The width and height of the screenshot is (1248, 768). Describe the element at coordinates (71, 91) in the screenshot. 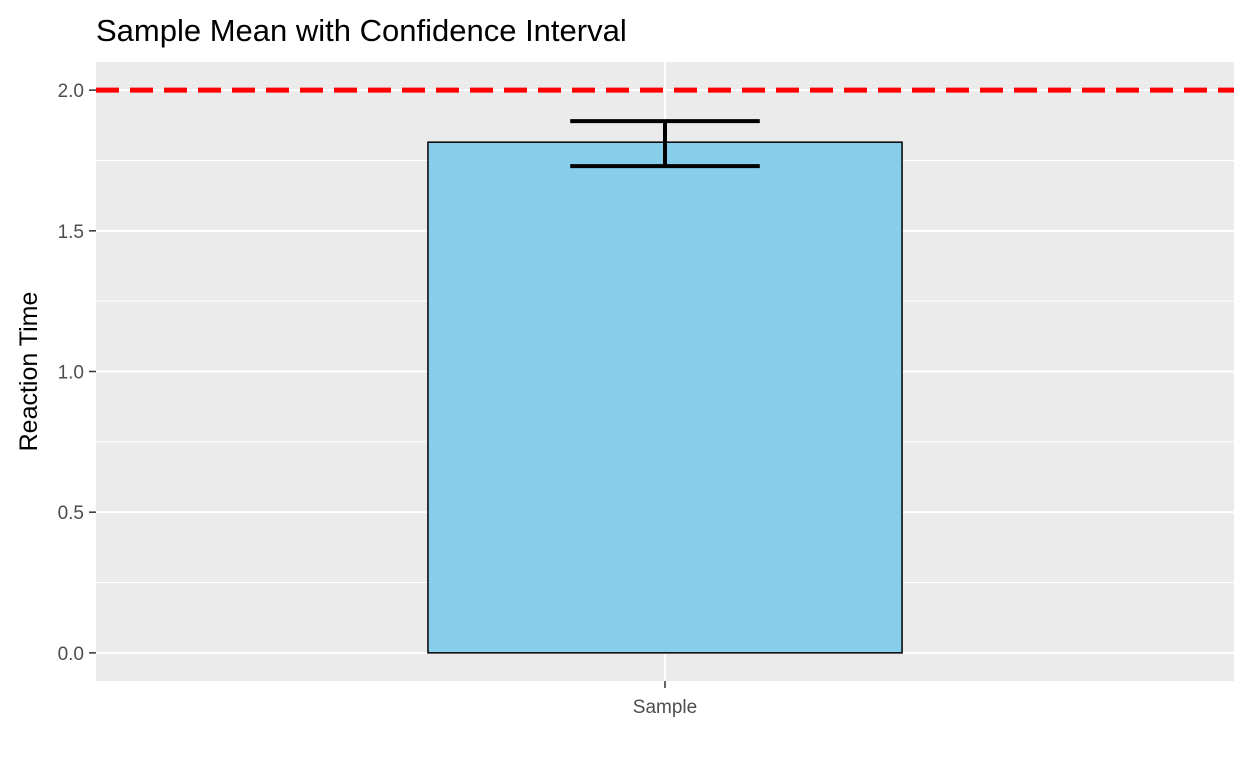

I see `y-tick-label: 2.0` at that location.